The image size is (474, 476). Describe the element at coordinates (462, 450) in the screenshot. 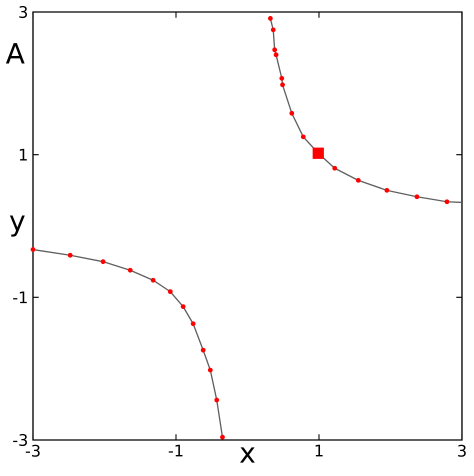

I see `x-tick-label: 3` at that location.